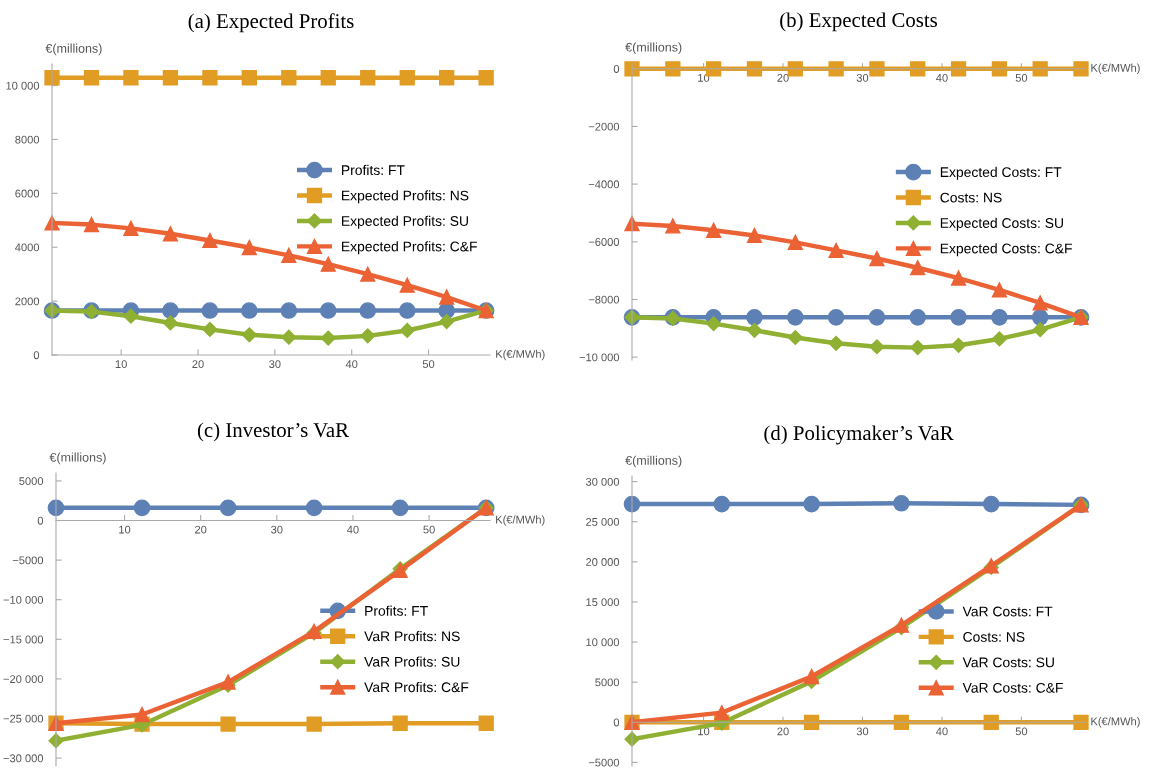  Describe the element at coordinates (859, 435) in the screenshot. I see `chart-title: (d) Policymaker’s VaR` at that location.